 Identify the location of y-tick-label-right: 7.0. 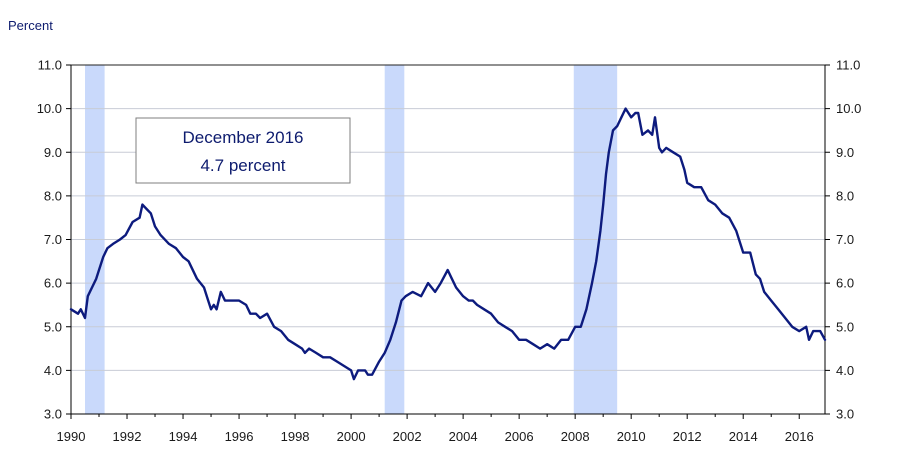
(845, 239).